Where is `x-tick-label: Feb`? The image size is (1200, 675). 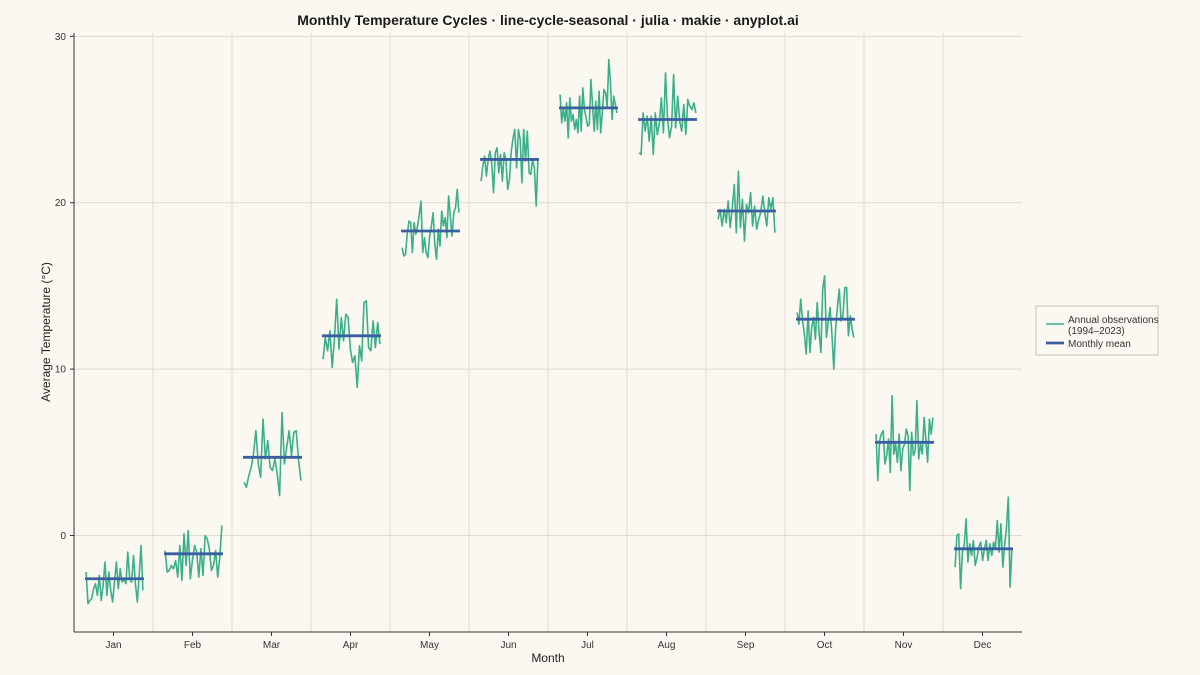
x-tick-label: Feb is located at coordinates (193, 645).